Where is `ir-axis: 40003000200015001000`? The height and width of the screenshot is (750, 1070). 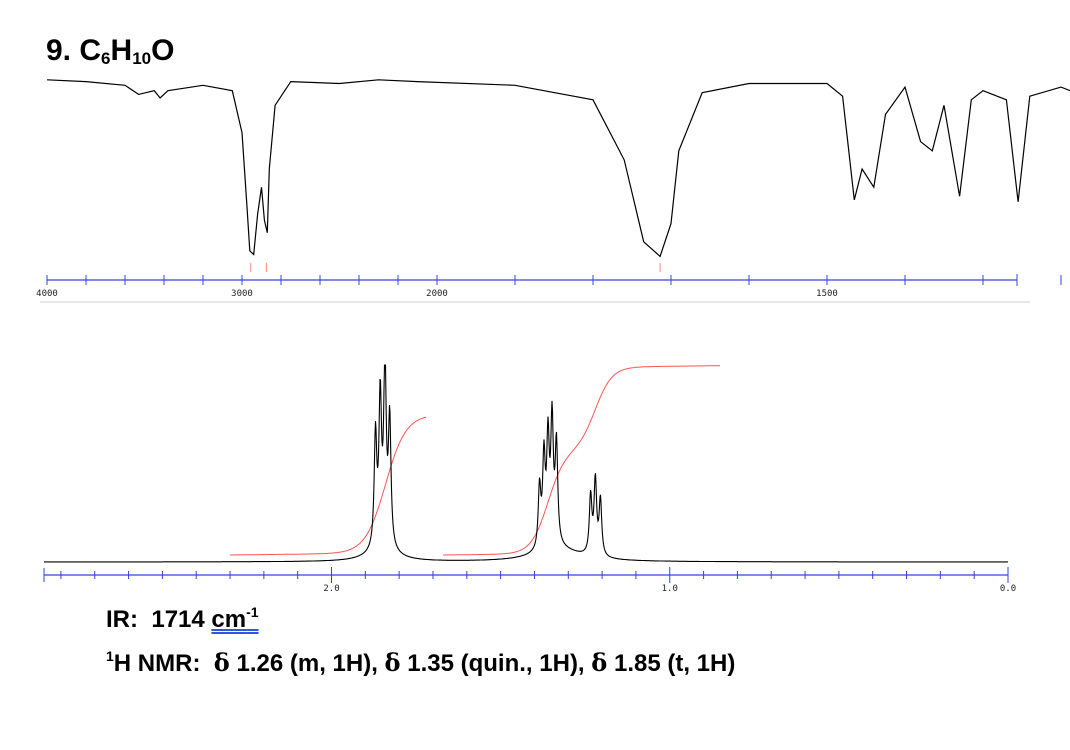
ir-axis: 40003000200015001000 is located at coordinates (549, 286).